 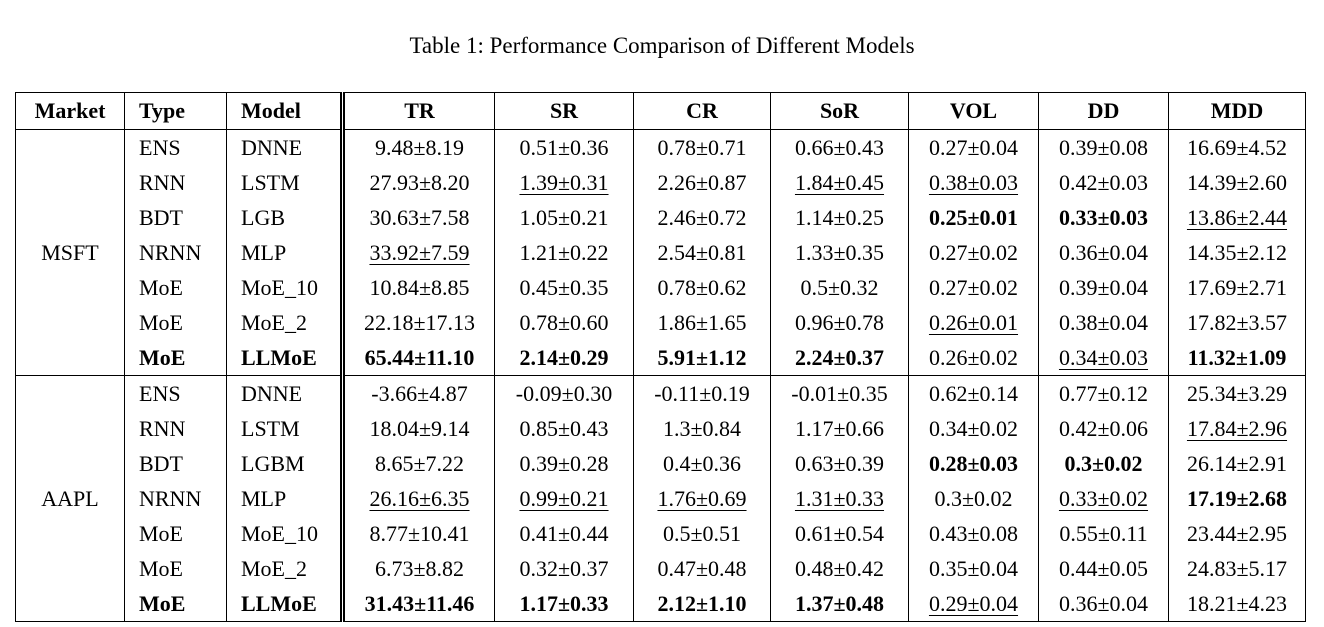 What do you see at coordinates (839, 111) in the screenshot?
I see `header-cell: SoR` at bounding box center [839, 111].